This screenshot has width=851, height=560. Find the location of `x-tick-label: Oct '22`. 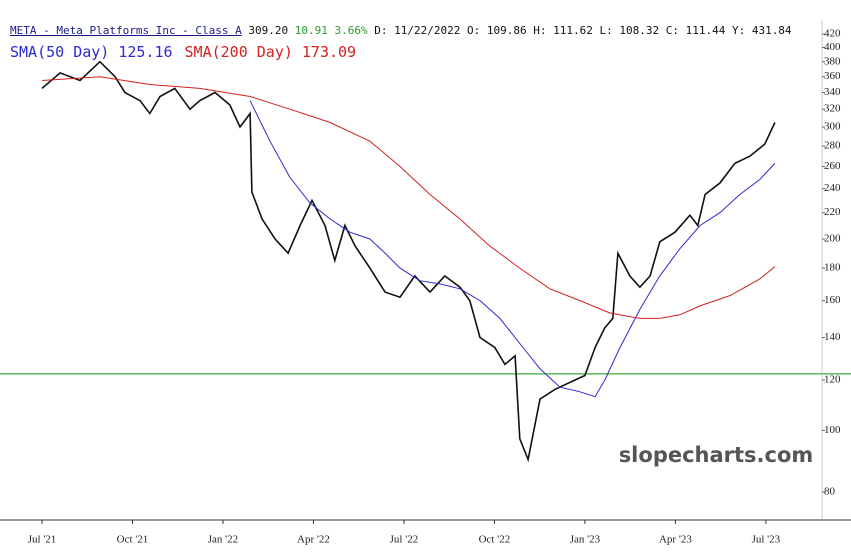

x-tick-label: Oct '22 is located at coordinates (495, 540).